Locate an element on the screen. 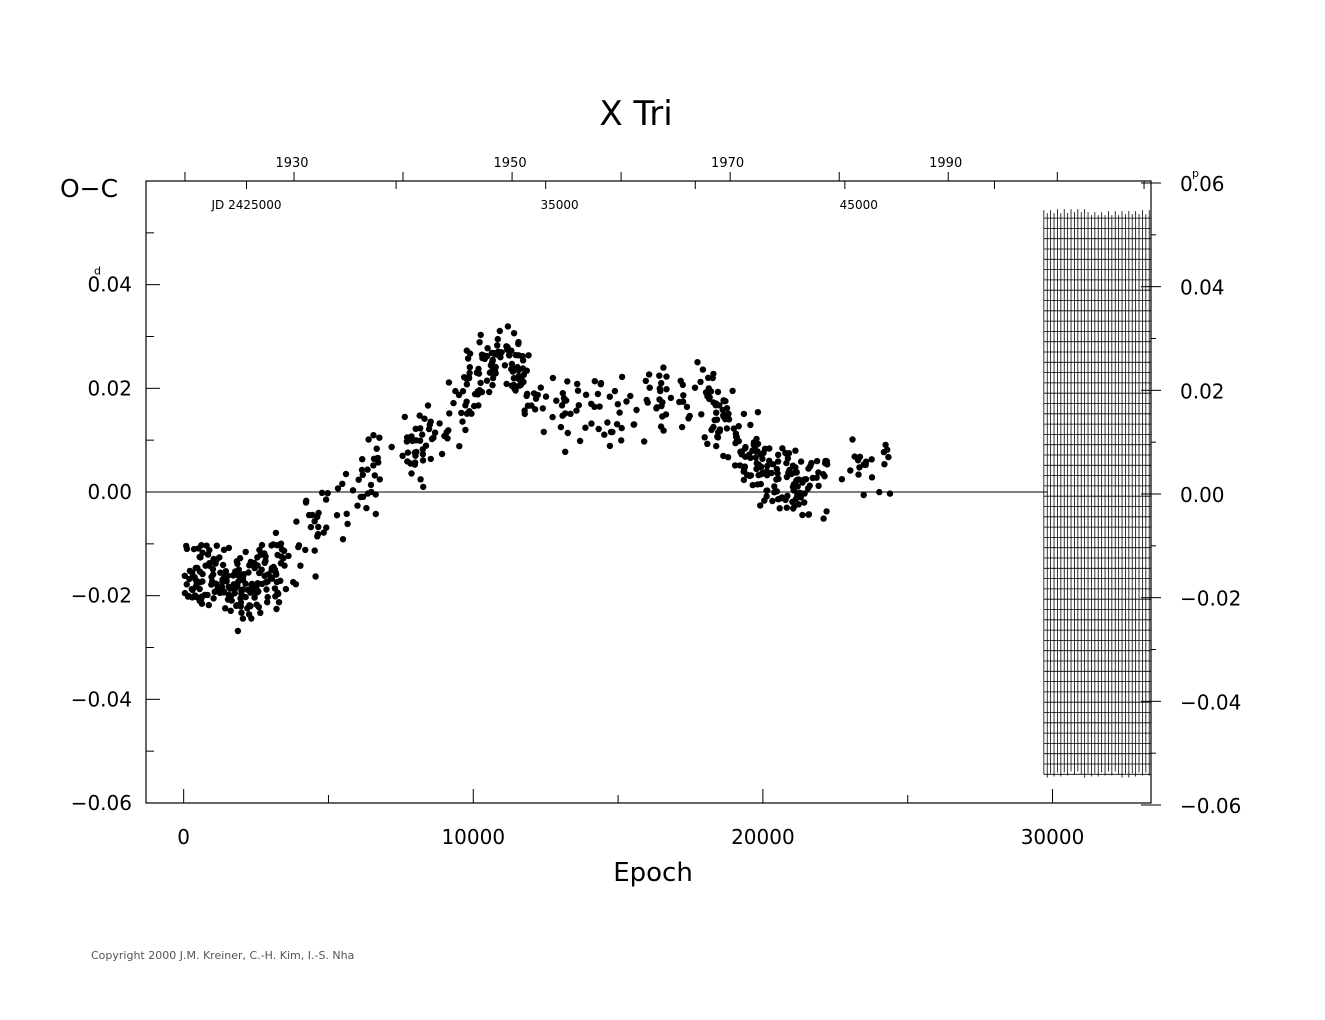 This screenshot has height=1020, width=1325. y-tick-label-right: −0.02 is located at coordinates (1210, 599).